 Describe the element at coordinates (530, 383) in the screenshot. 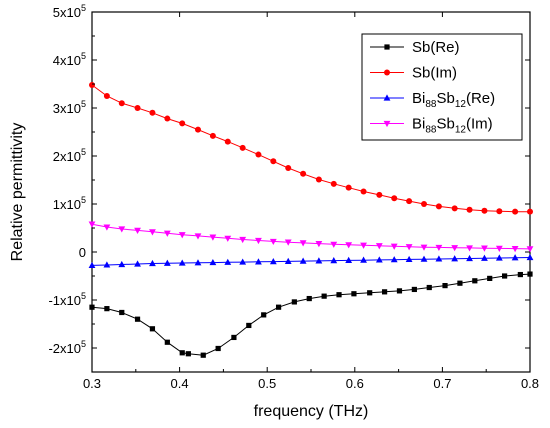

I see `x-tick-label: 0.8` at that location.